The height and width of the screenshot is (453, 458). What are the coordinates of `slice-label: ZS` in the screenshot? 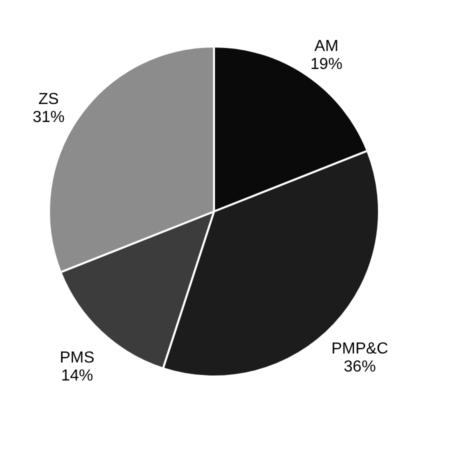 It's located at (48, 99).